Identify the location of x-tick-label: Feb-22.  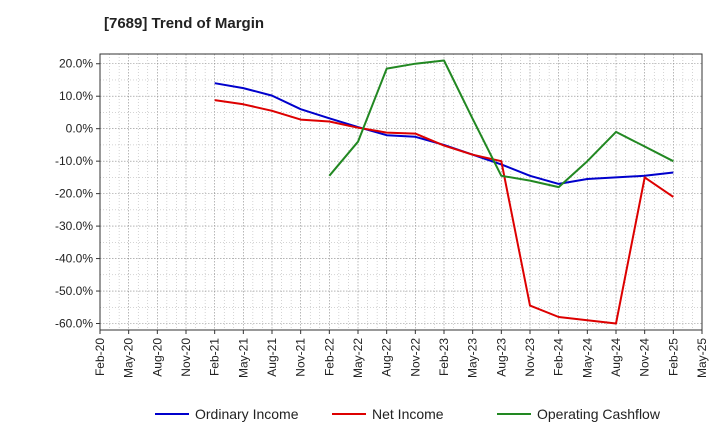
(329, 357).